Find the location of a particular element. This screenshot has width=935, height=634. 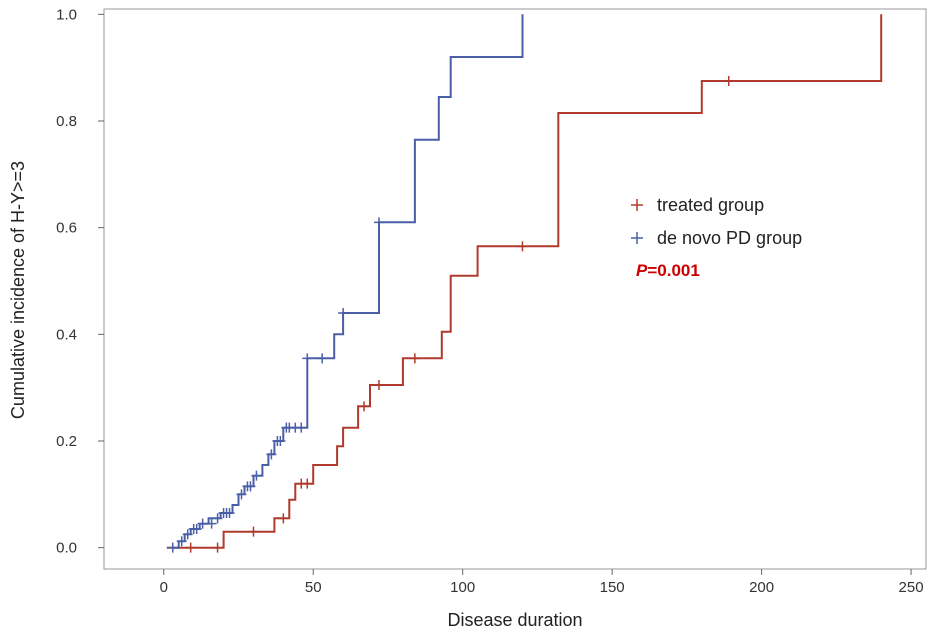

p-value-number: =0.001 is located at coordinates (673, 270).